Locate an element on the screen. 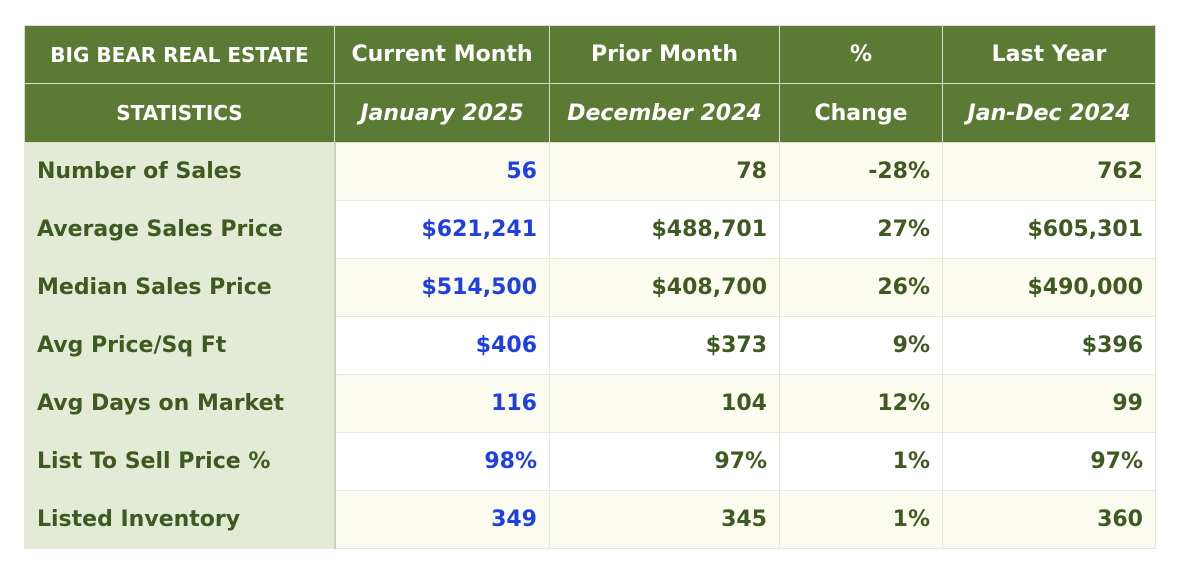 The height and width of the screenshot is (578, 1180). prior-month-value: 78 is located at coordinates (664, 171).